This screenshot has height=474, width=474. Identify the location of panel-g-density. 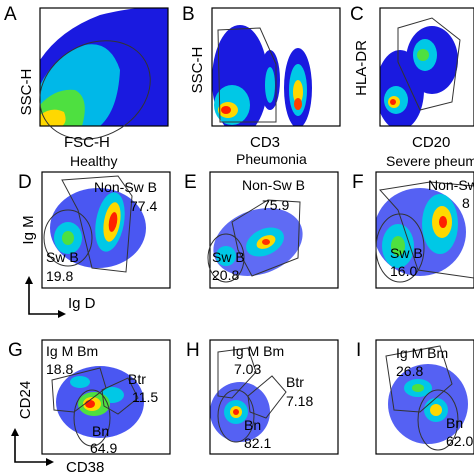
(100, 402).